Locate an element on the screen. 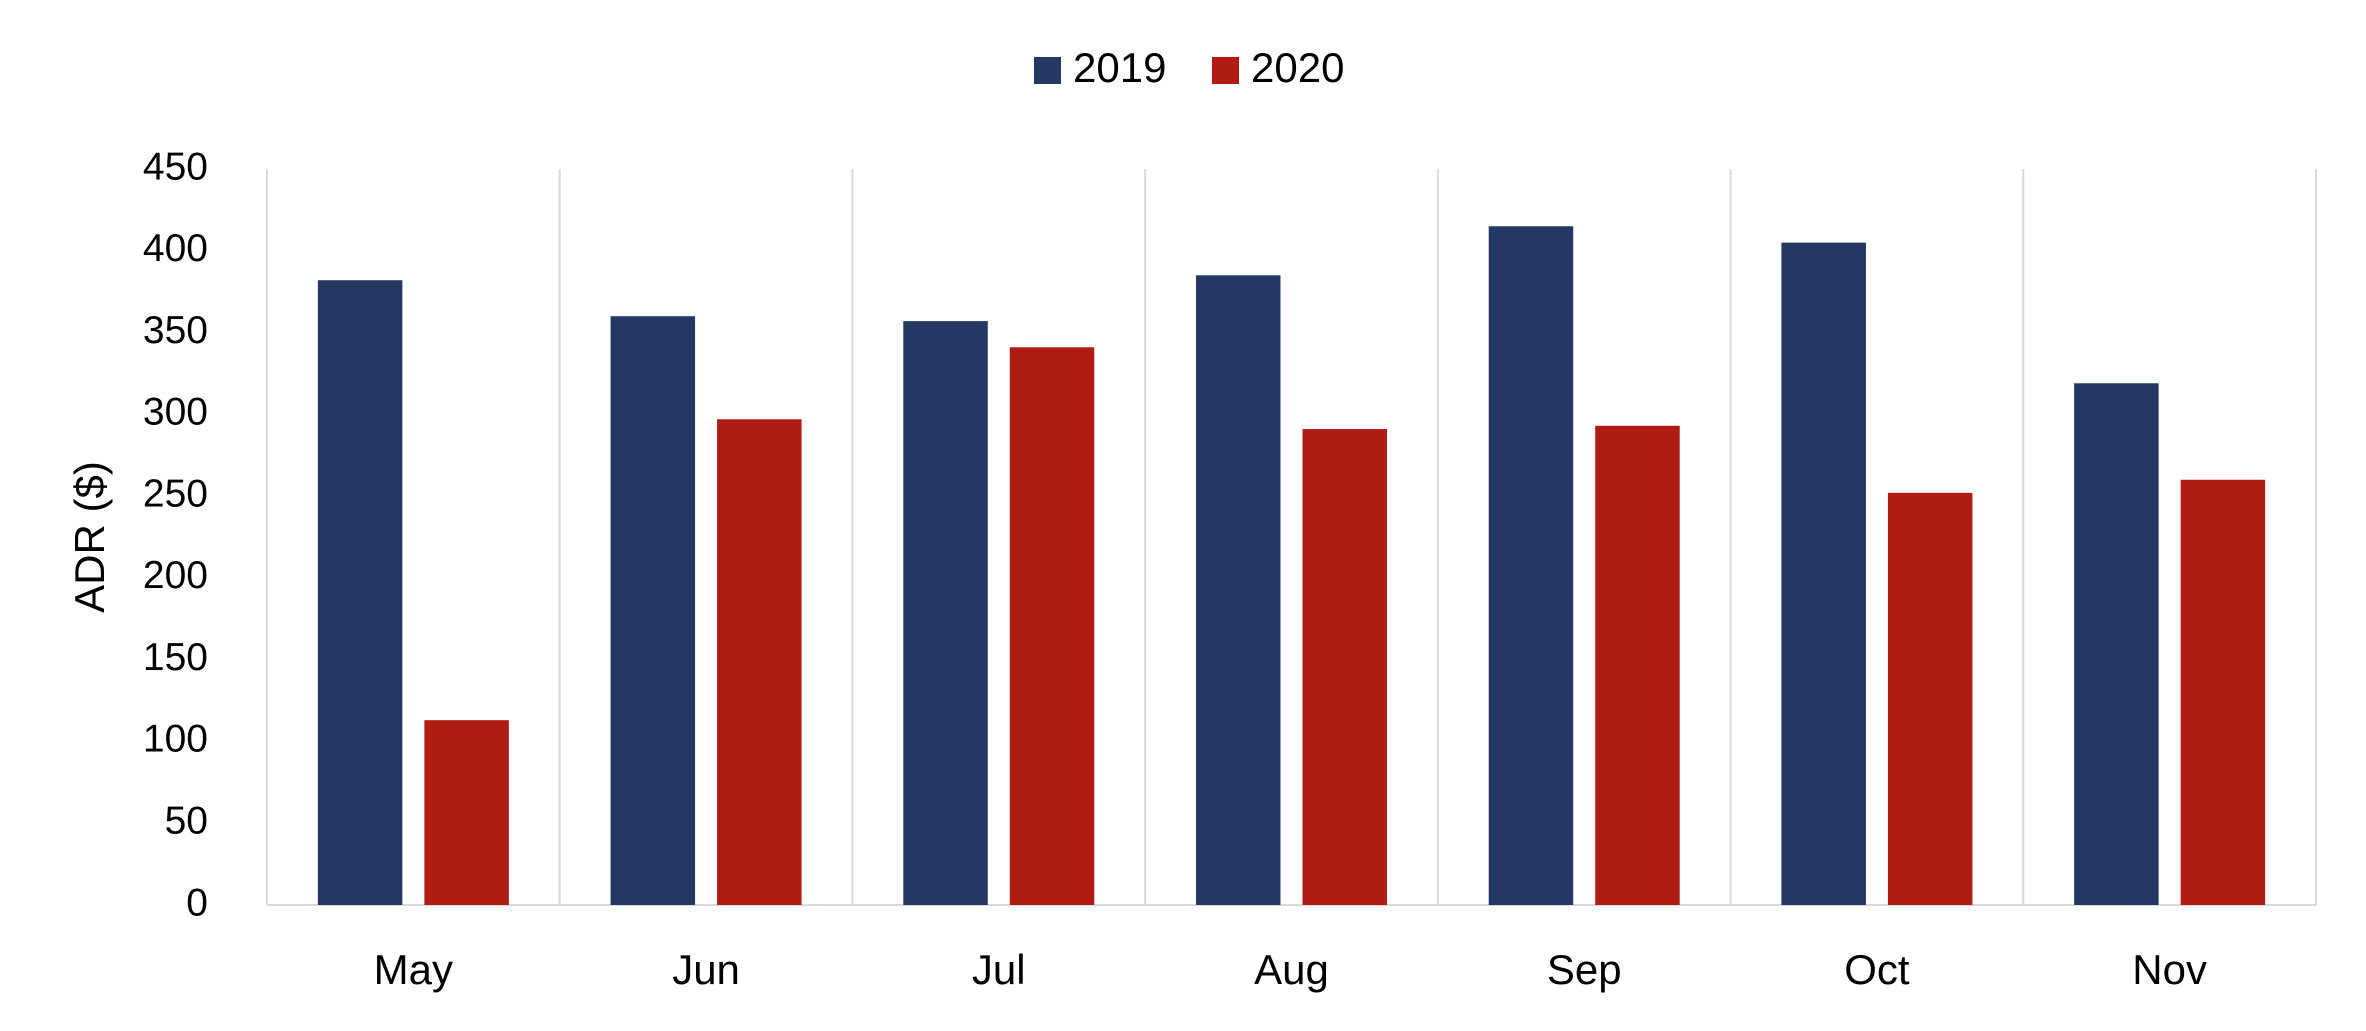  x-tick-label: Aug is located at coordinates (1291, 969).